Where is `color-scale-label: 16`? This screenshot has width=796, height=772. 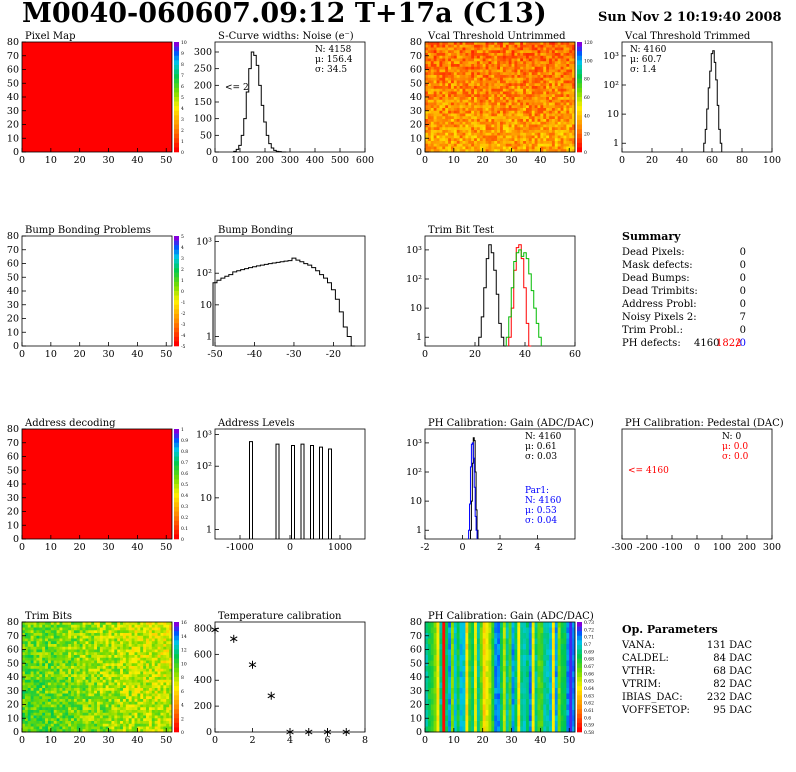 color-scale-label: 16 is located at coordinates (184, 623).